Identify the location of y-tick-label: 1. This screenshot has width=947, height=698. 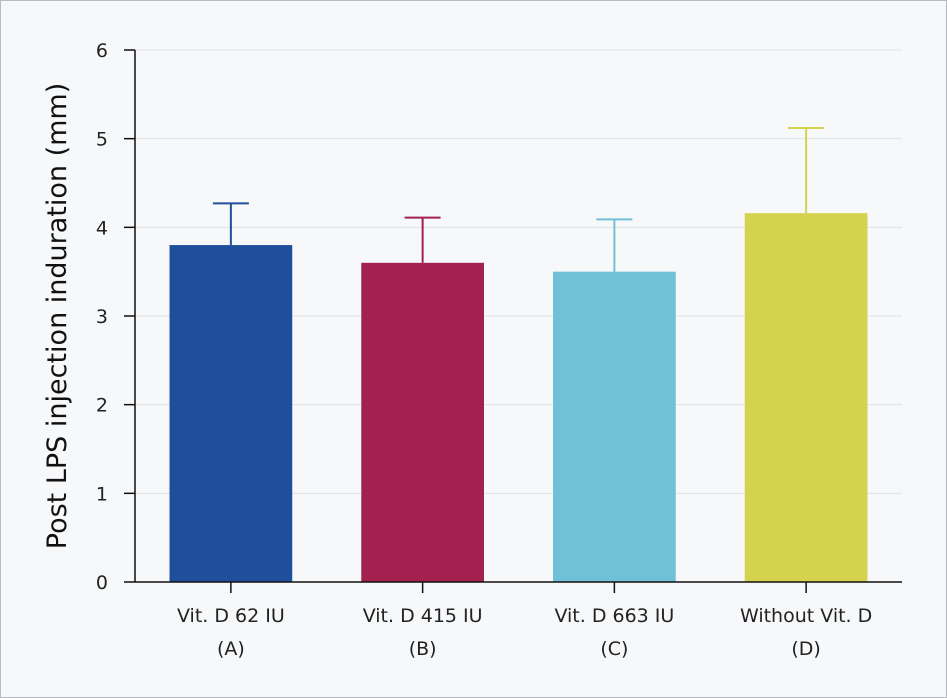
(102, 494).